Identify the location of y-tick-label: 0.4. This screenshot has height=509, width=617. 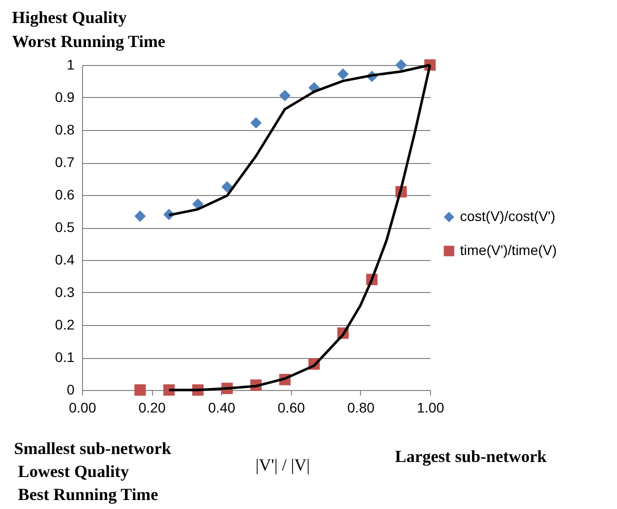
(65, 260).